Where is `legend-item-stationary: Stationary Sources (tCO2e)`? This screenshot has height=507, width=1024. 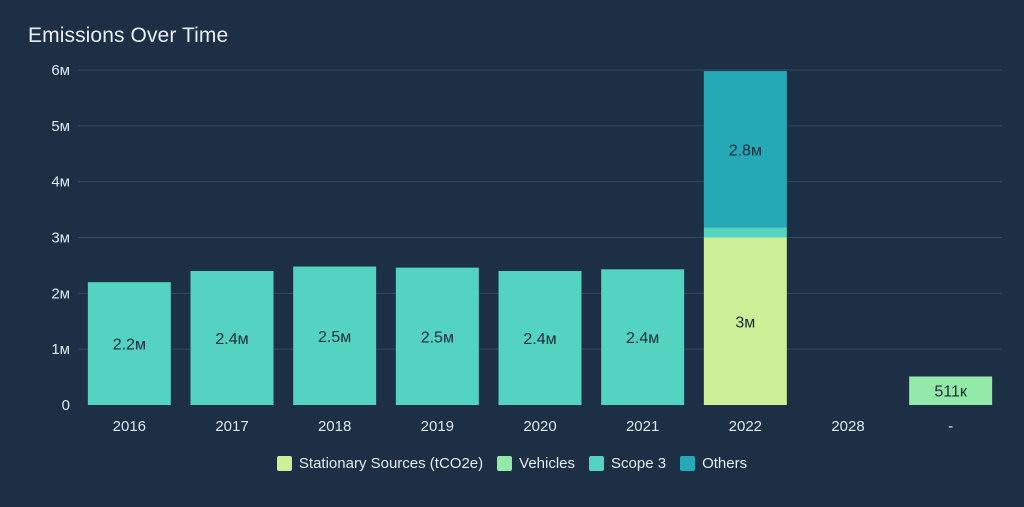
legend-item-stationary: Stationary Sources (tCO2e) is located at coordinates (380, 463).